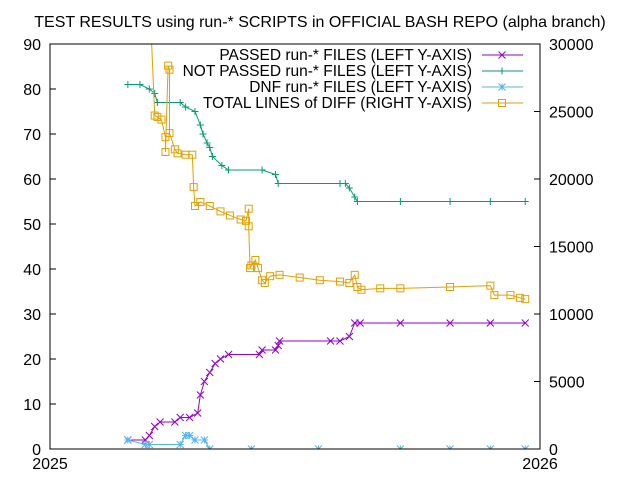 The image size is (640, 480). What do you see at coordinates (571, 113) in the screenshot?
I see `y2-tick-label: 25000` at bounding box center [571, 113].